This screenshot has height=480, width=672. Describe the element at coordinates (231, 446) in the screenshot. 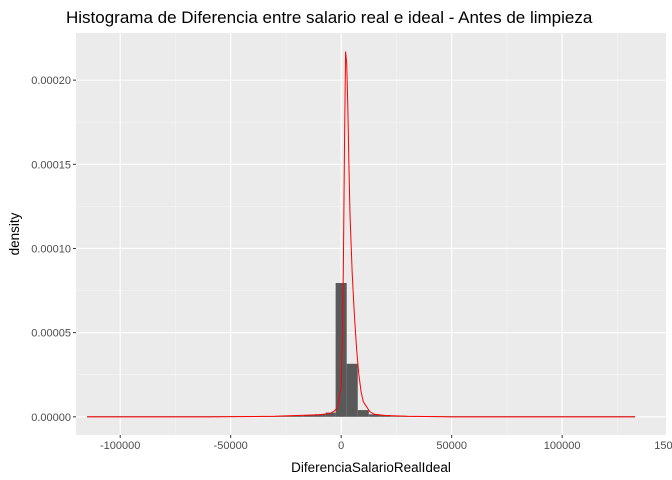

I see `x-tick-label: -50000` at that location.